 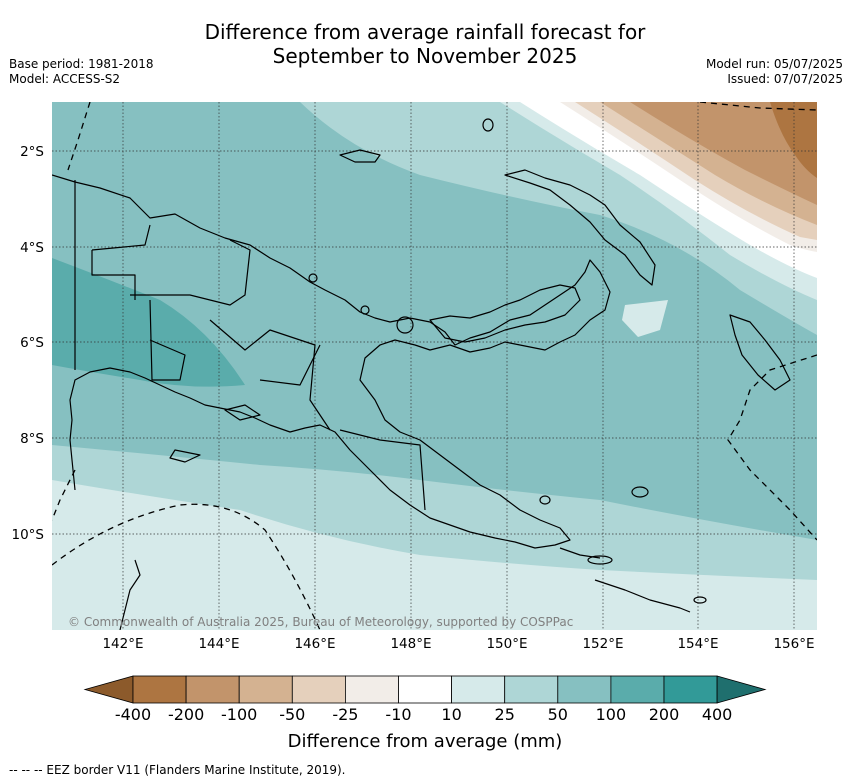 What do you see at coordinates (723, 153) in the screenshot?
I see `band-minus100-minus200` at bounding box center [723, 153].